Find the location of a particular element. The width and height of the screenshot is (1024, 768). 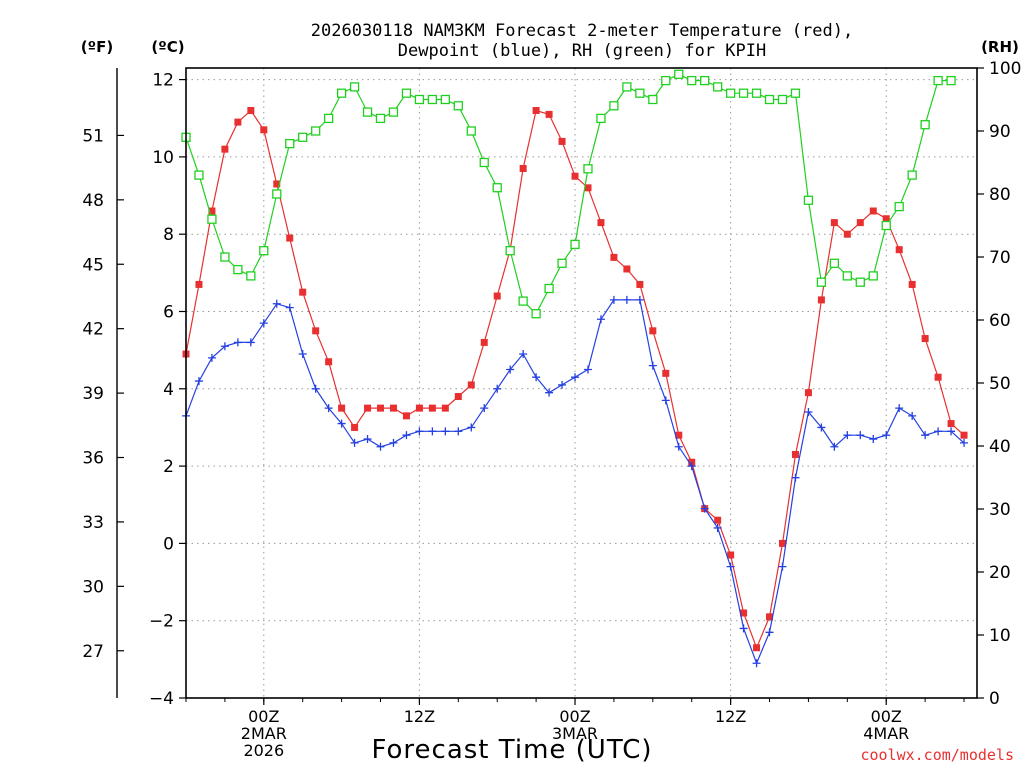

rh-tick-label: 20 is located at coordinates (1000, 573).